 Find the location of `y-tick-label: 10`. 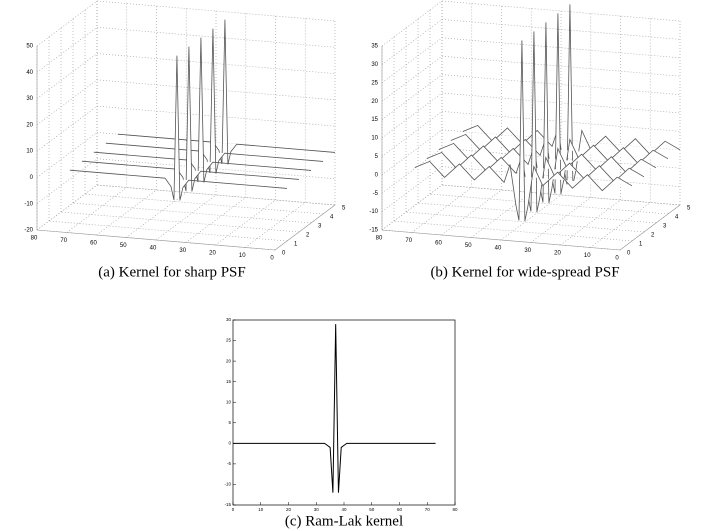

y-tick-label: 10 is located at coordinates (229, 401).